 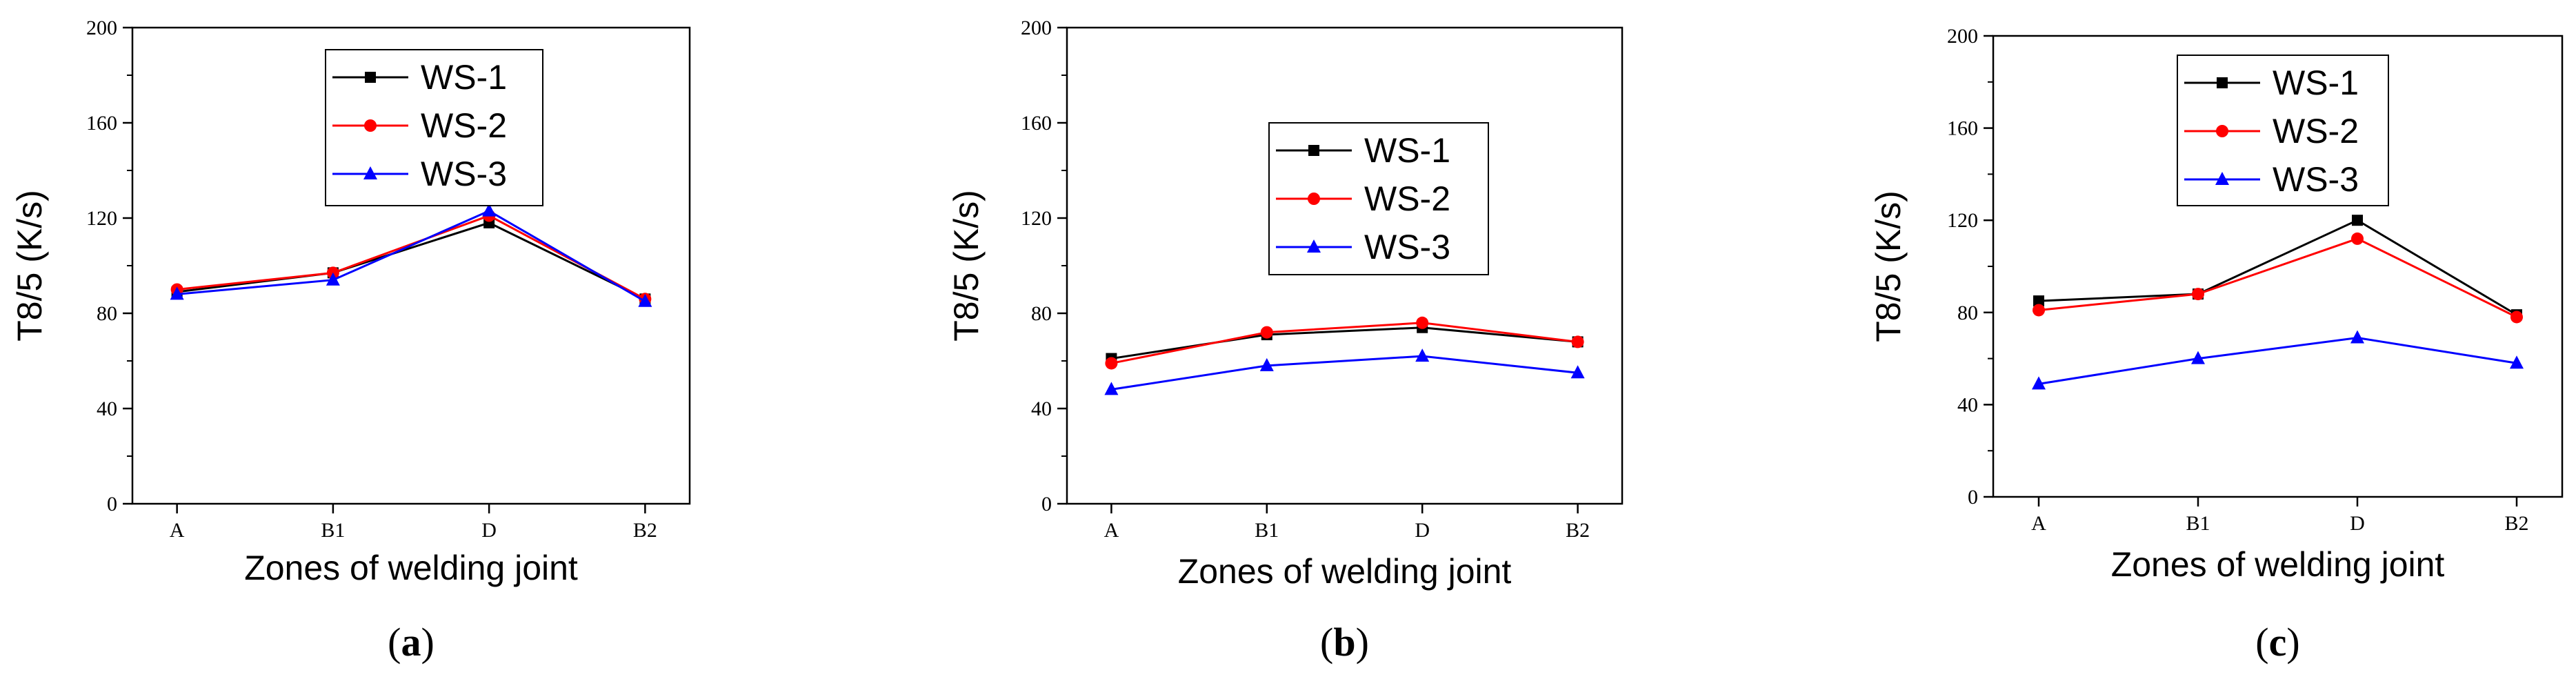 What do you see at coordinates (2277, 642) in the screenshot?
I see `panel-label: (c)` at bounding box center [2277, 642].